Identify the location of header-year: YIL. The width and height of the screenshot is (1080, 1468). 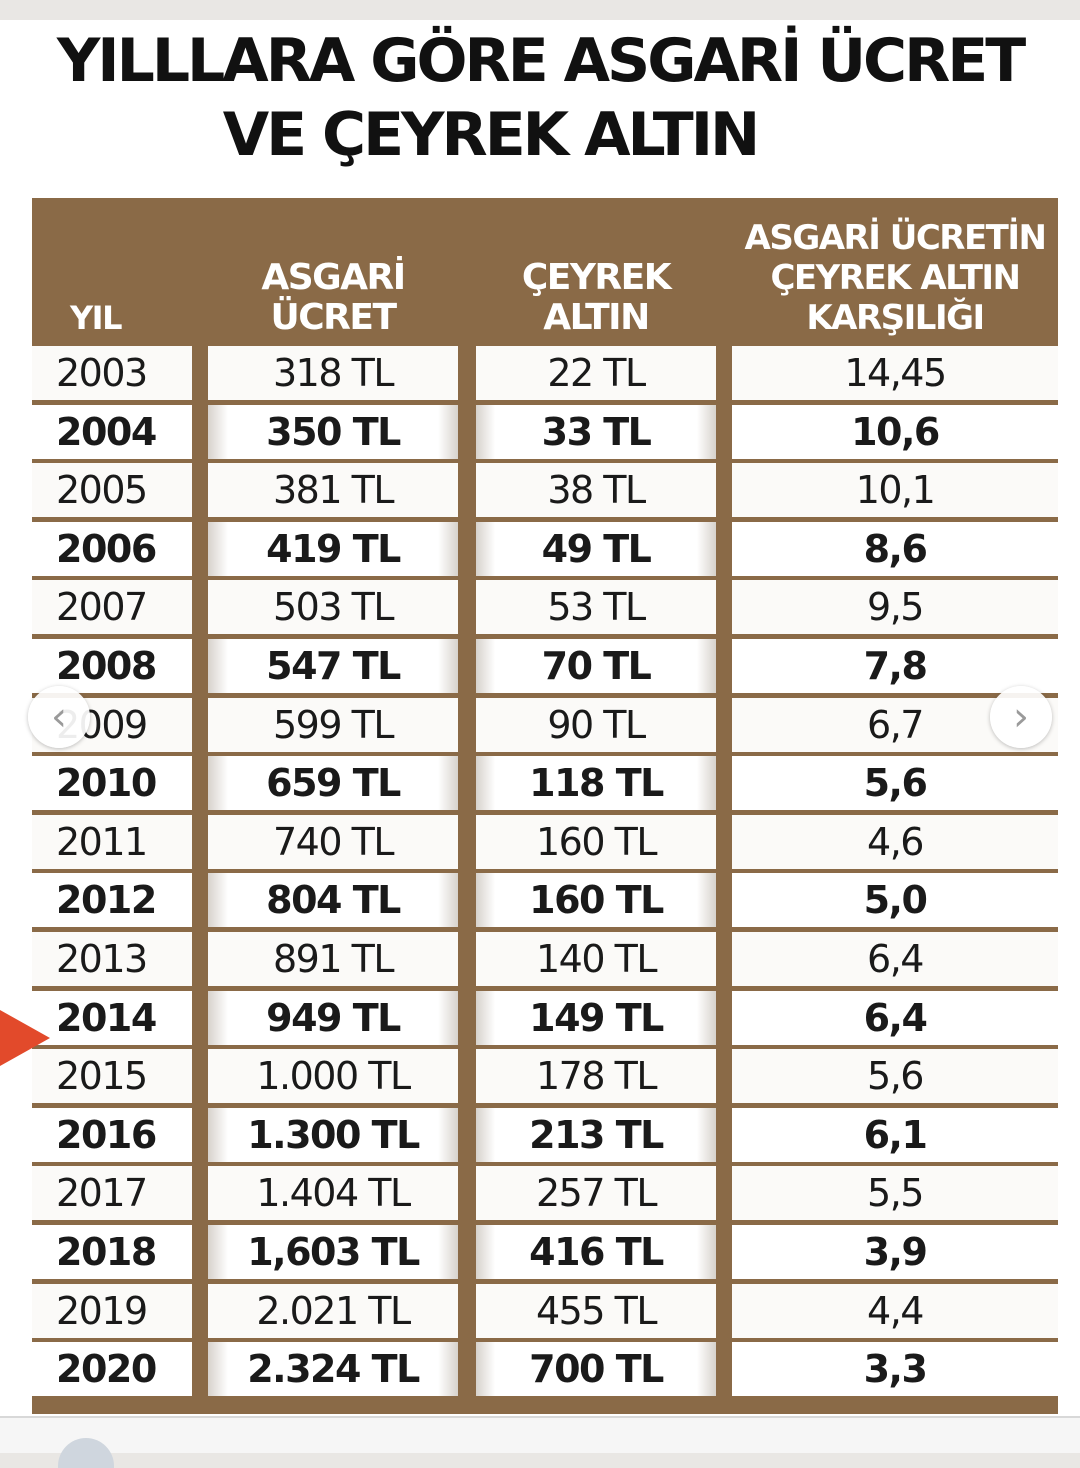
(96, 318).